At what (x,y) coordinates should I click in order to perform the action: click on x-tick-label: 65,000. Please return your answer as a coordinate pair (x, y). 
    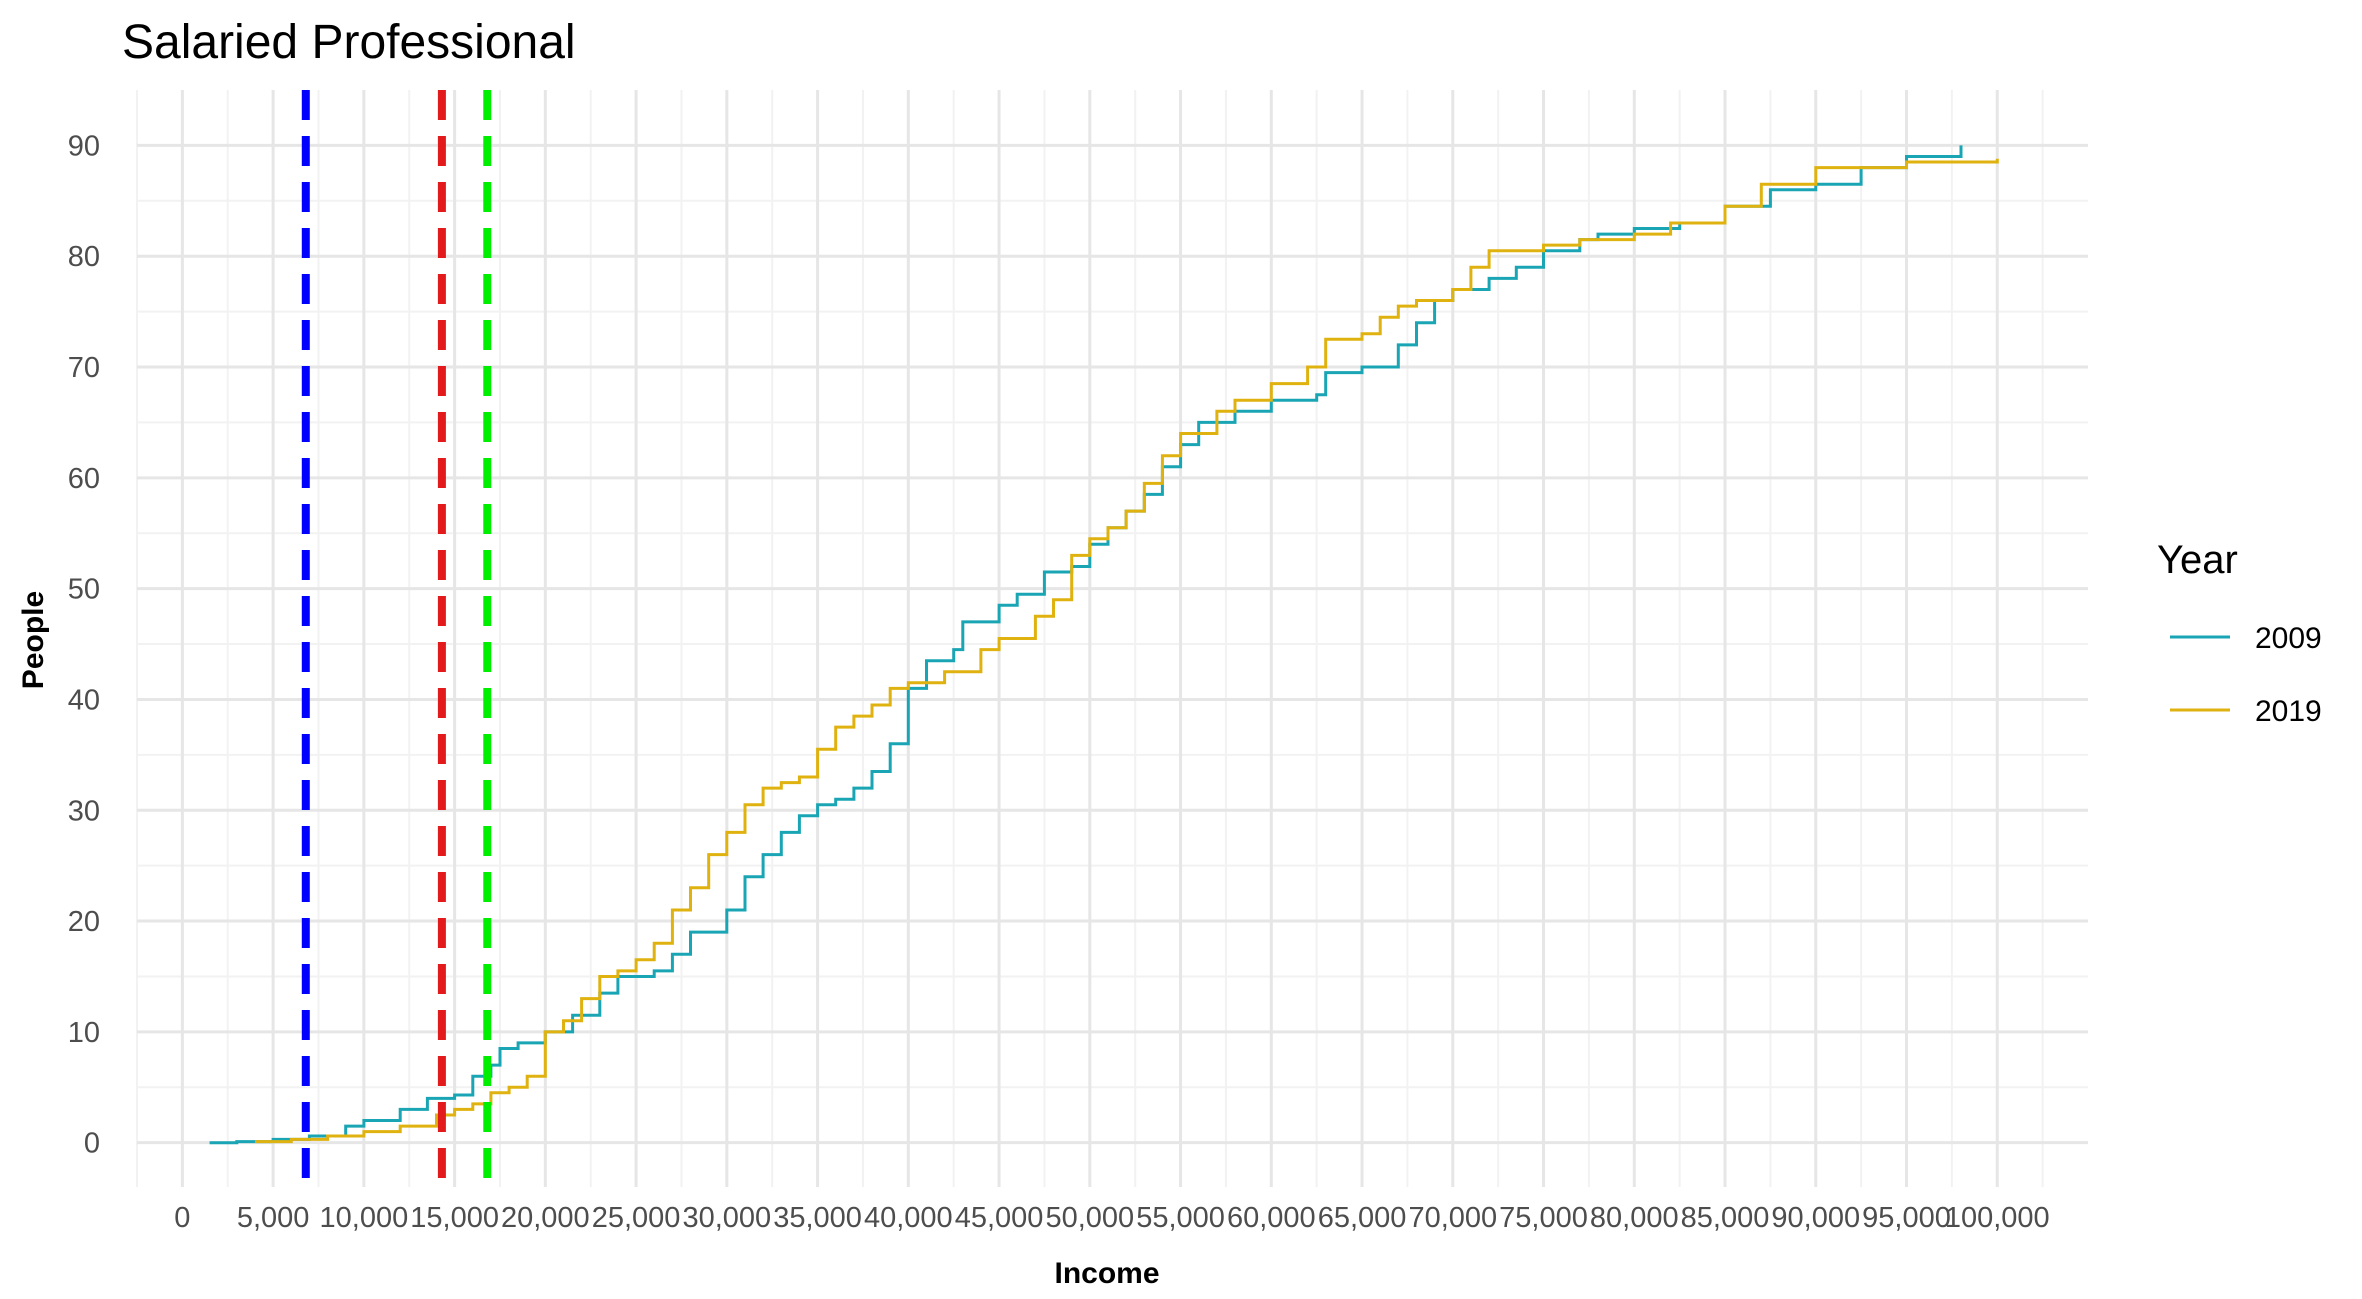
    Looking at the image, I should click on (1362, 1218).